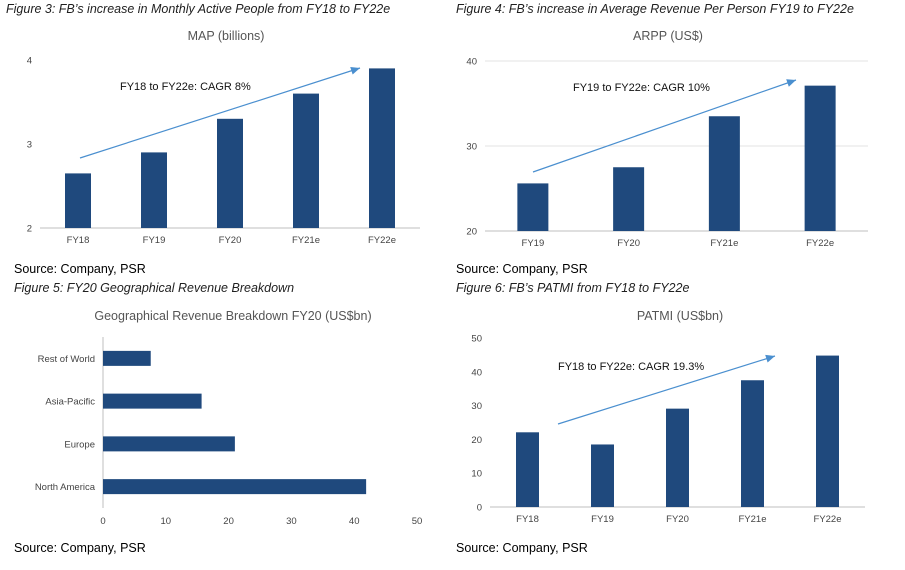  What do you see at coordinates (628, 243) in the screenshot?
I see `arpp-xtick-label: FY20` at bounding box center [628, 243].